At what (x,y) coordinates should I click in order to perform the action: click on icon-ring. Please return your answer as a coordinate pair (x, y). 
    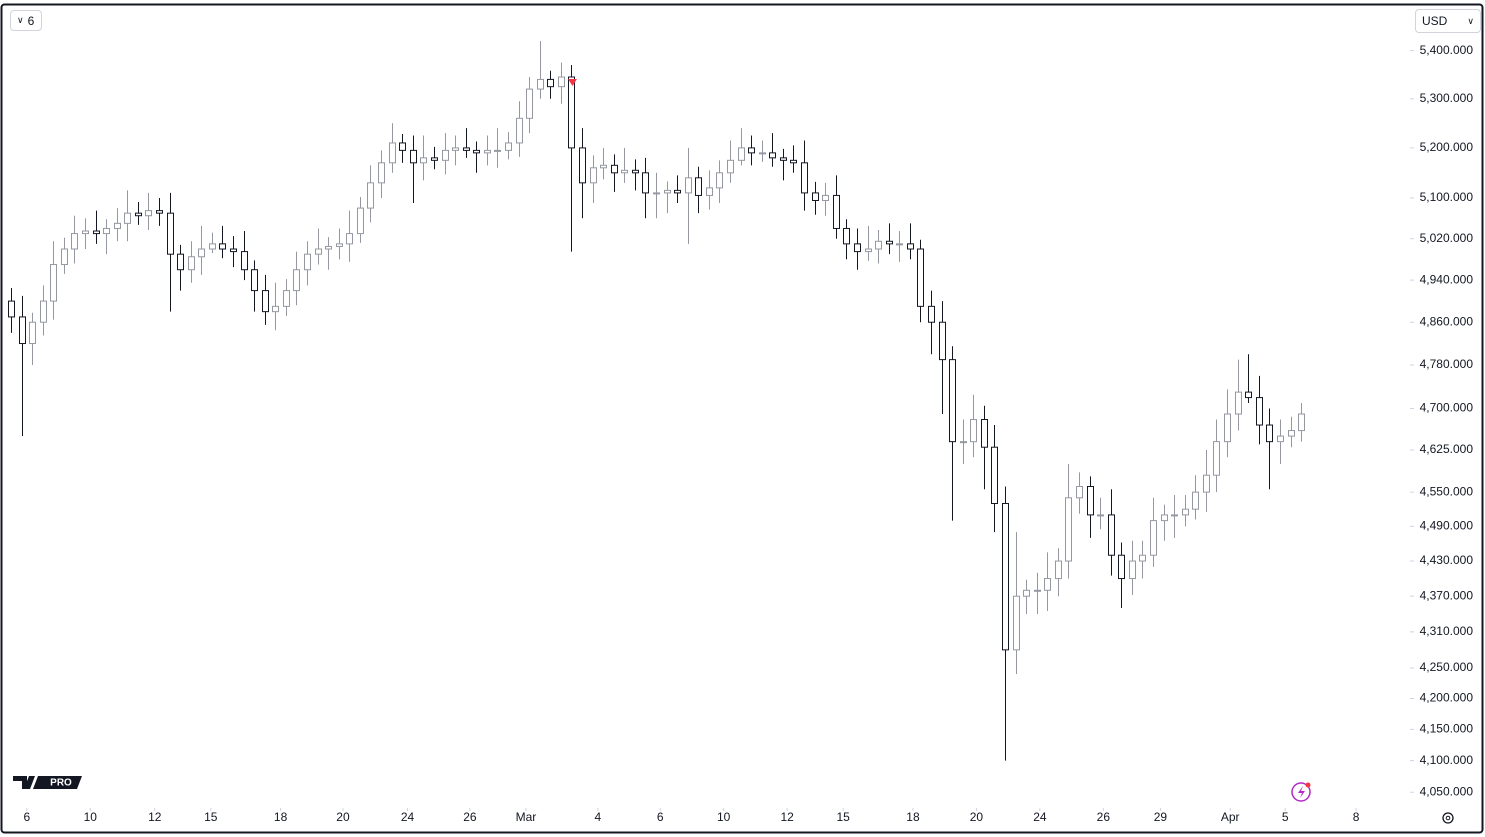
    Looking at the image, I should click on (1301, 792).